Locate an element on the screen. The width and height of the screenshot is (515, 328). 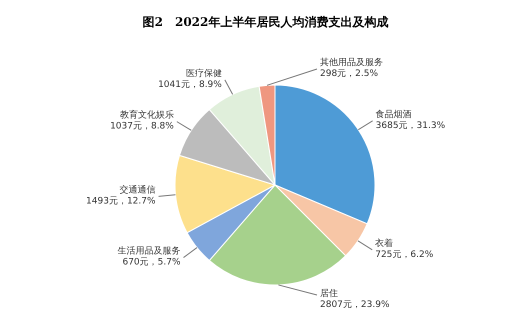
slice-label: 生活用品及服务 is located at coordinates (149, 251).